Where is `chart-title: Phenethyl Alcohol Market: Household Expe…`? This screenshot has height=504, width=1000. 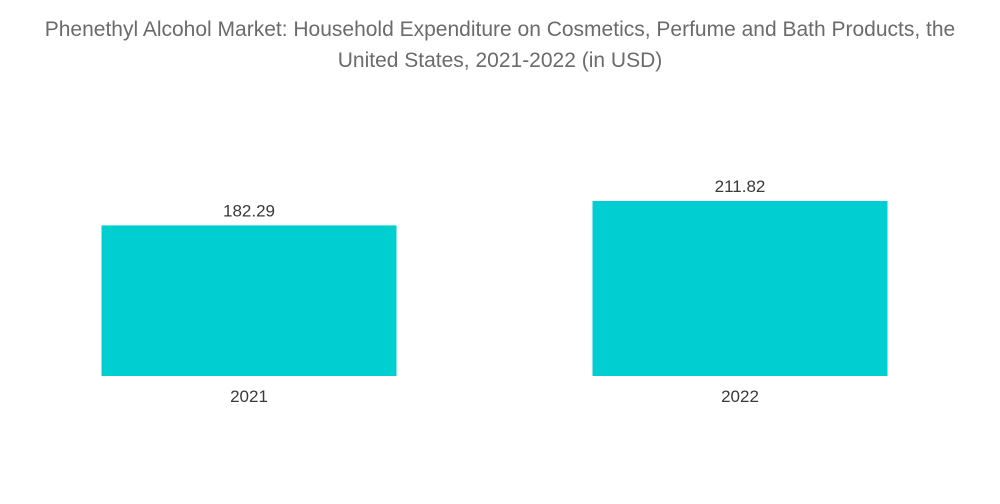
chart-title: Phenethyl Alcohol Market: Household Expe… is located at coordinates (500, 45).